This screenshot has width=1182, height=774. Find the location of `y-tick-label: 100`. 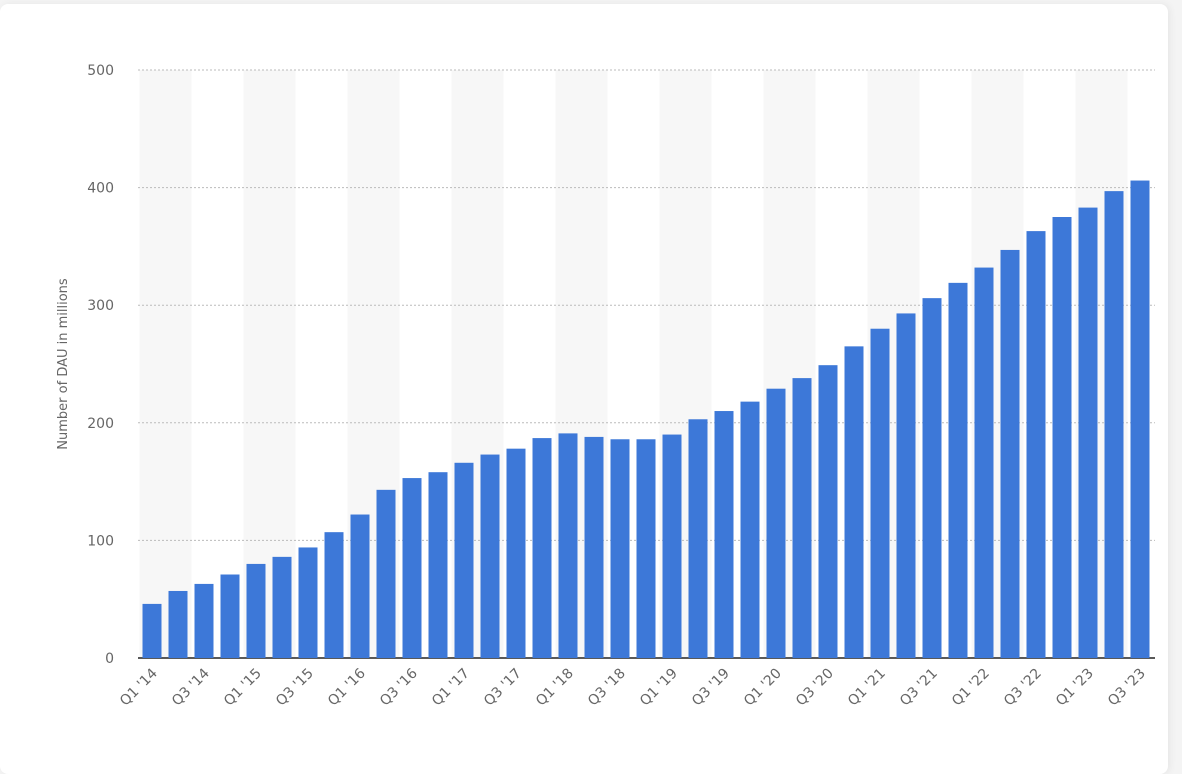

y-tick-label: 100 is located at coordinates (100, 541).